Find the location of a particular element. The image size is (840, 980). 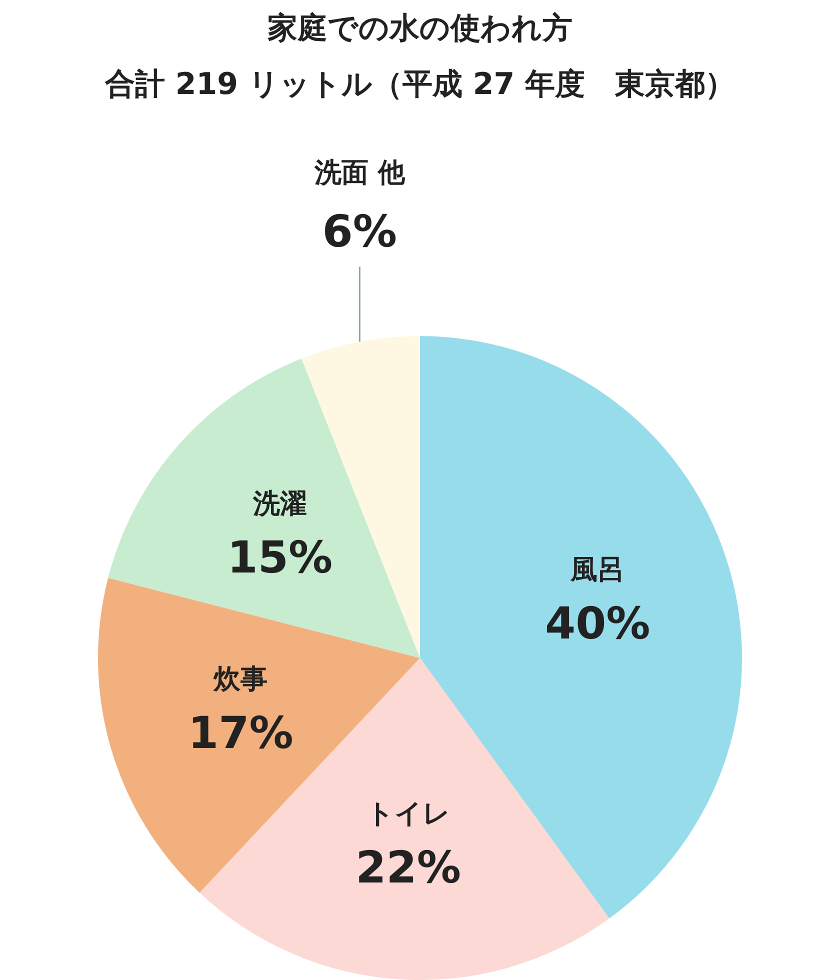

data-label: 6% is located at coordinates (360, 232).